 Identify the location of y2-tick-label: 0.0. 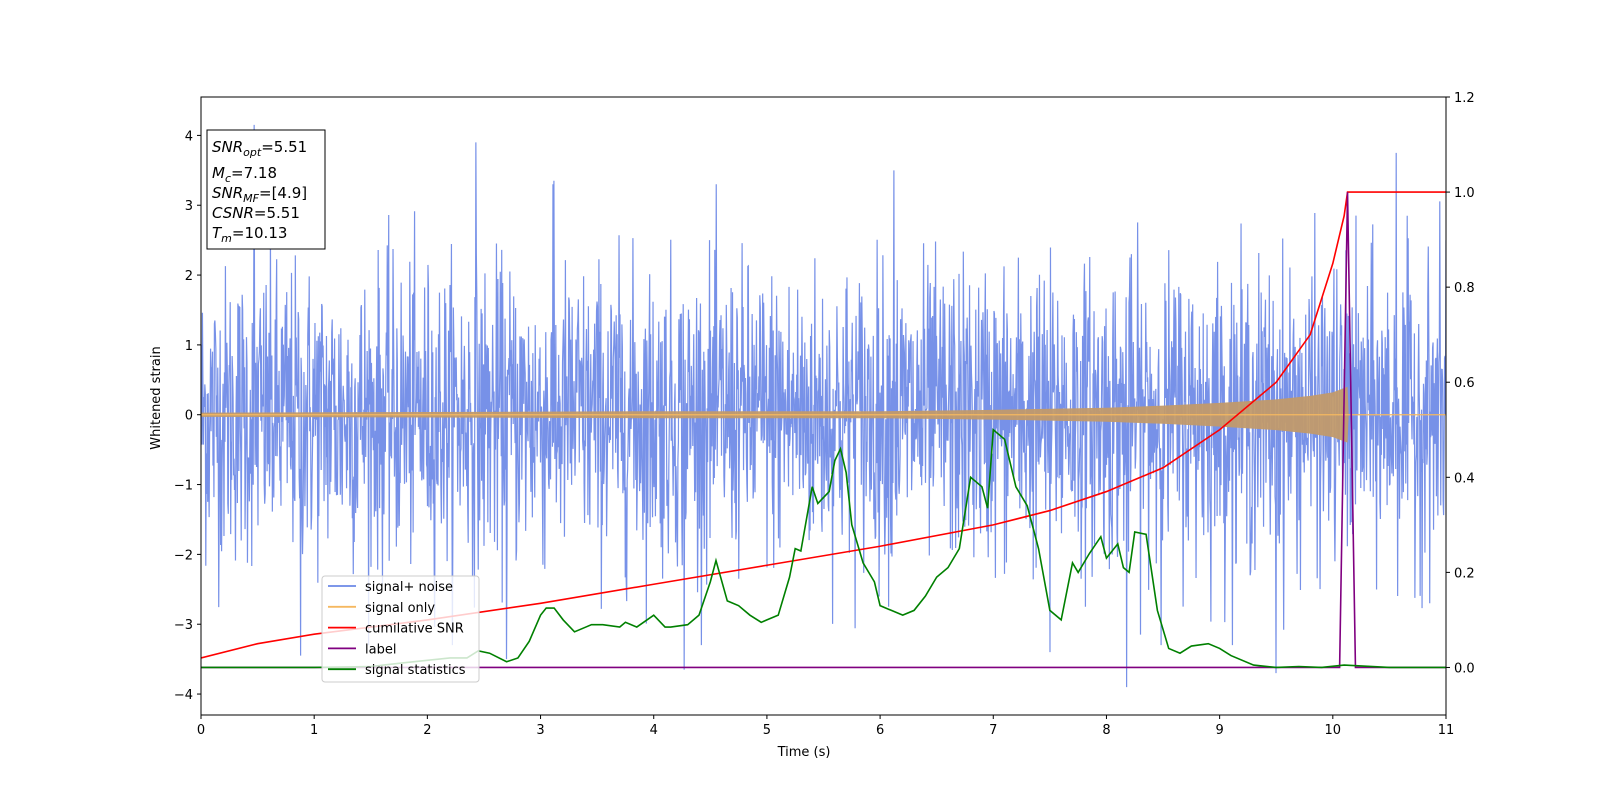
(1464, 668).